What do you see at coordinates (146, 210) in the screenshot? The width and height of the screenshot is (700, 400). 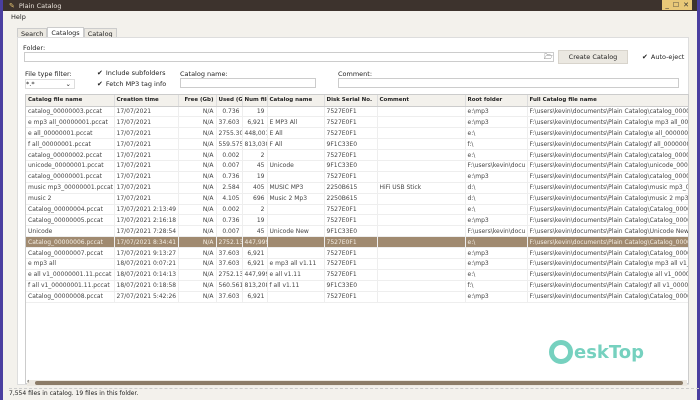 I see `table-cell: 17/07/2021 2:13:49` at bounding box center [146, 210].